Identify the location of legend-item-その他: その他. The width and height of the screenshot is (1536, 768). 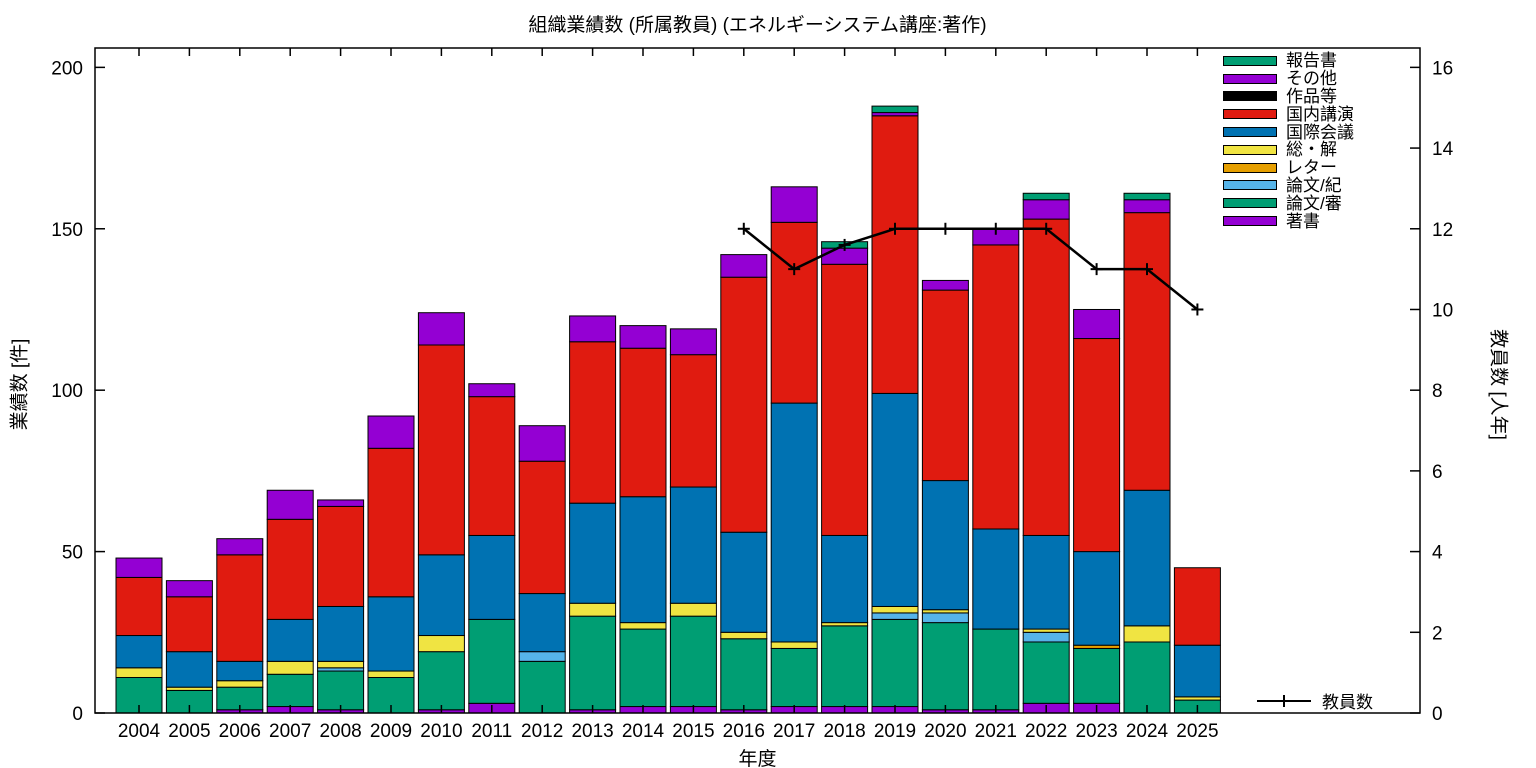
(1288, 79).